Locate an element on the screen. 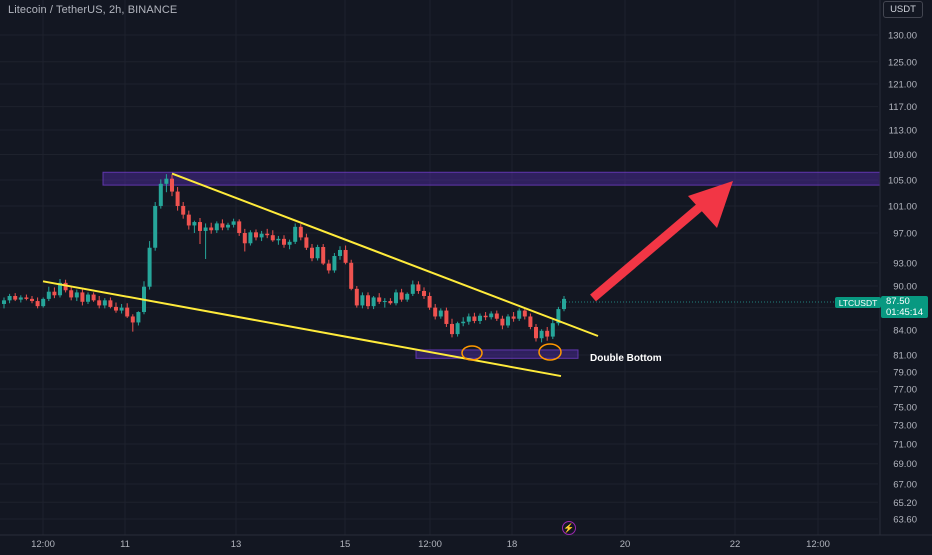  y-tick-label: 93.00 is located at coordinates (905, 263).